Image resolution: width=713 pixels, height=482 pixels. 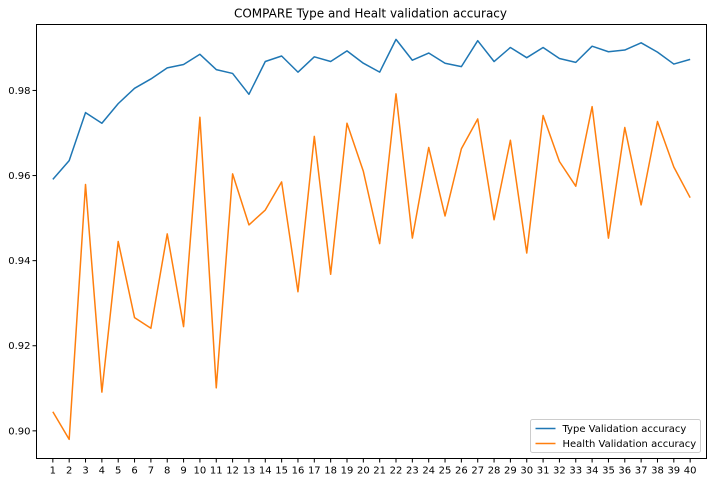 What do you see at coordinates (167, 471) in the screenshot?
I see `x-tick-label: 8` at bounding box center [167, 471].